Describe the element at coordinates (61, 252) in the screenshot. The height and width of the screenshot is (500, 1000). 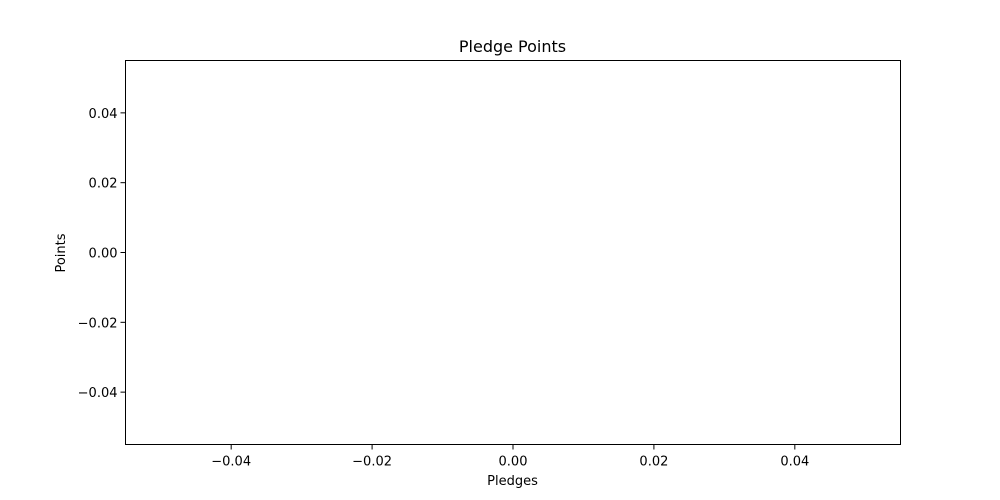
I see `y-axis-title: Points` at that location.